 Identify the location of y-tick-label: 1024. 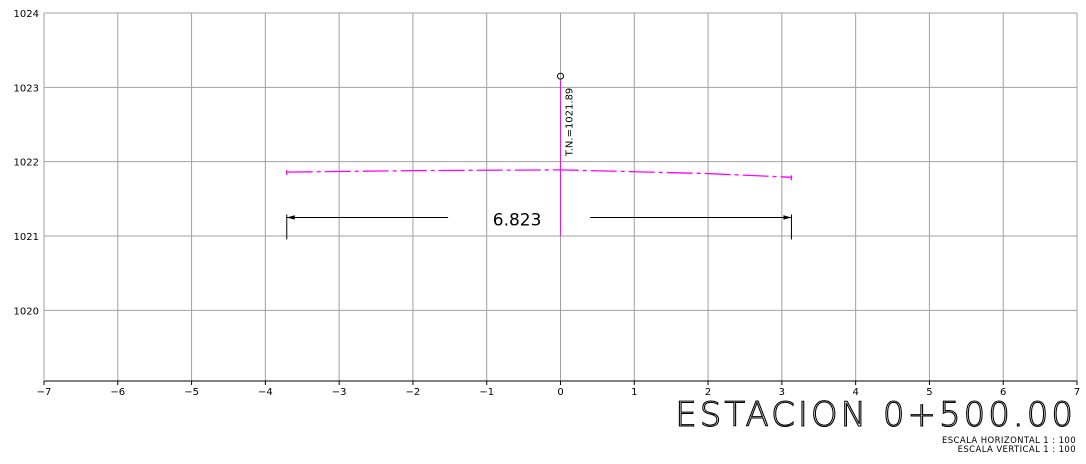
(26, 14).